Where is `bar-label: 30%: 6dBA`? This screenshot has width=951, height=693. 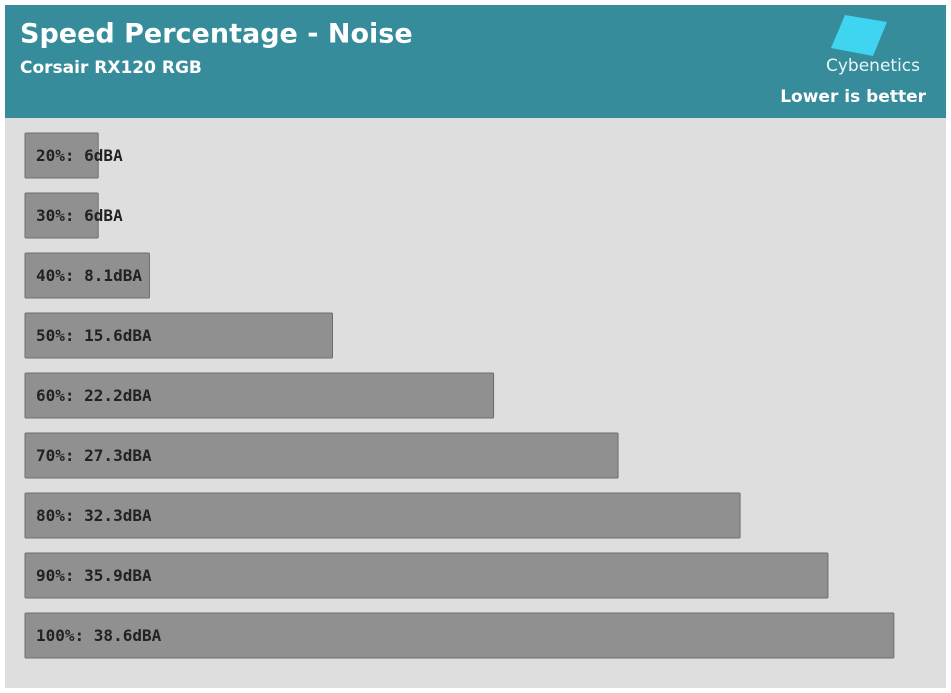 bar-label: 30%: 6dBA is located at coordinates (79, 215).